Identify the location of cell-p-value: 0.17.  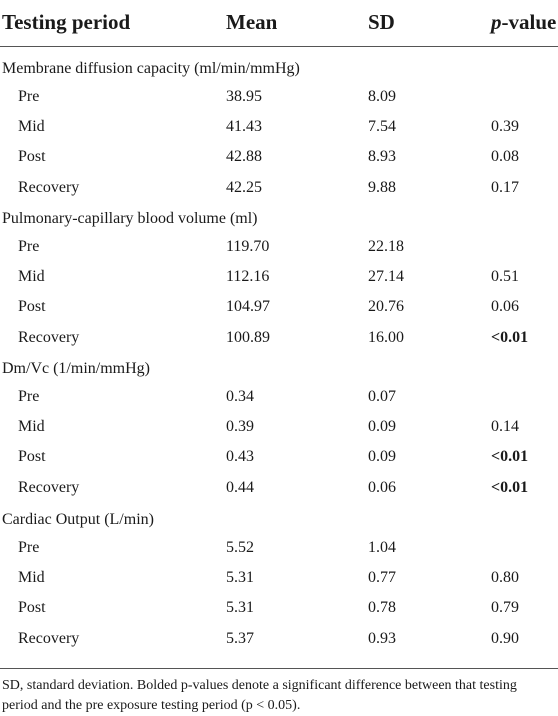
(505, 187).